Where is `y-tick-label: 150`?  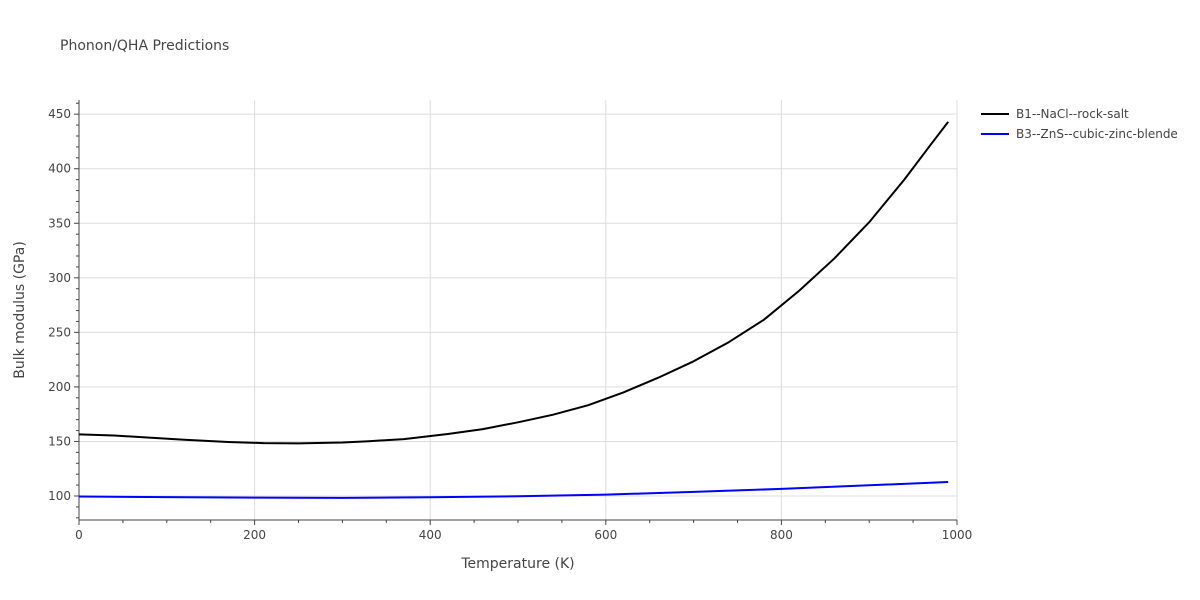
y-tick-label: 150 is located at coordinates (59, 441).